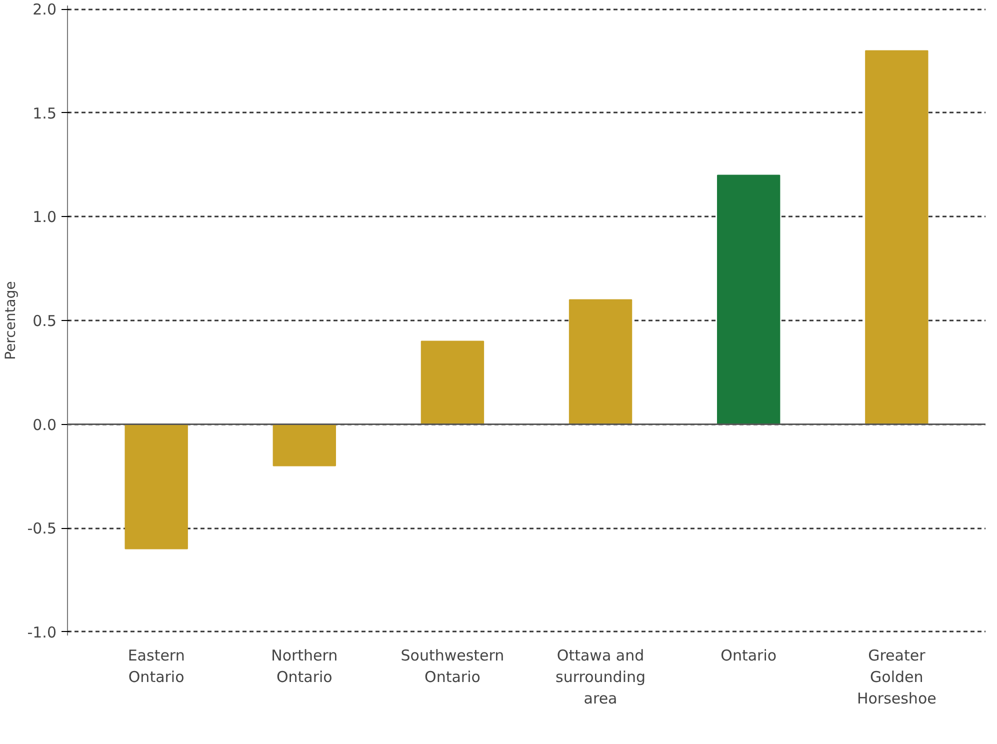  What do you see at coordinates (452, 666) in the screenshot?
I see `x-tick-label: Southwestern Ontario` at bounding box center [452, 666].